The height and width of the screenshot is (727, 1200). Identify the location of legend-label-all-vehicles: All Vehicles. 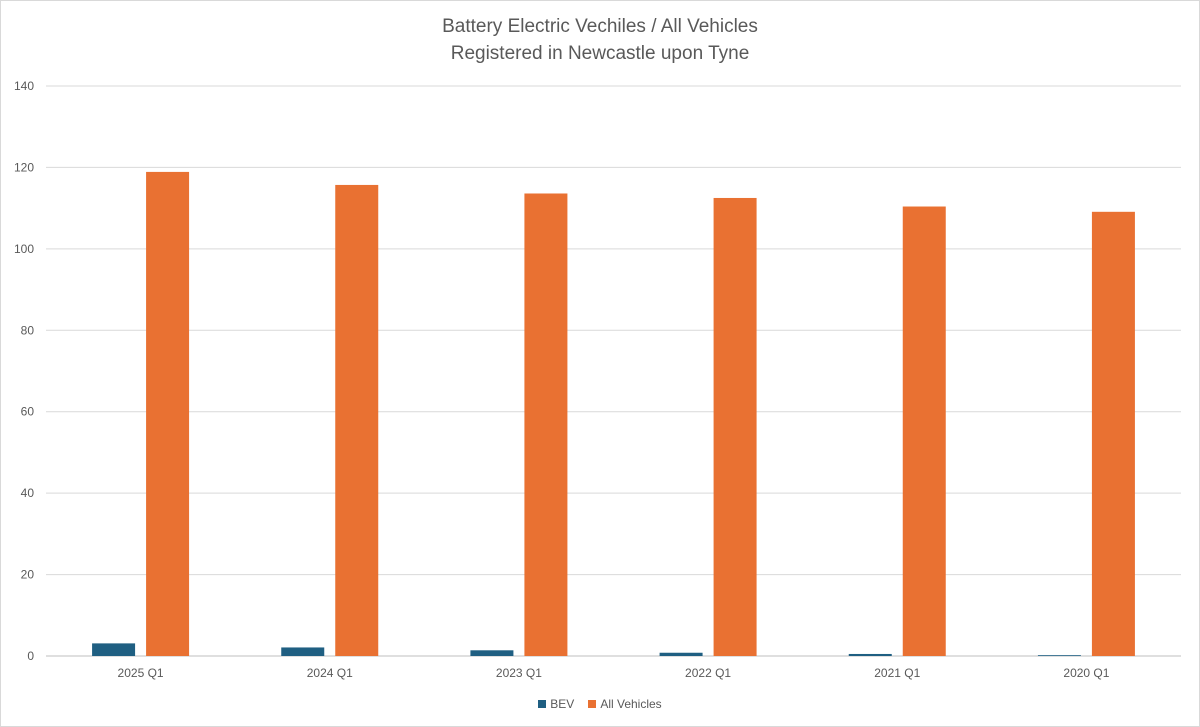
(631, 704).